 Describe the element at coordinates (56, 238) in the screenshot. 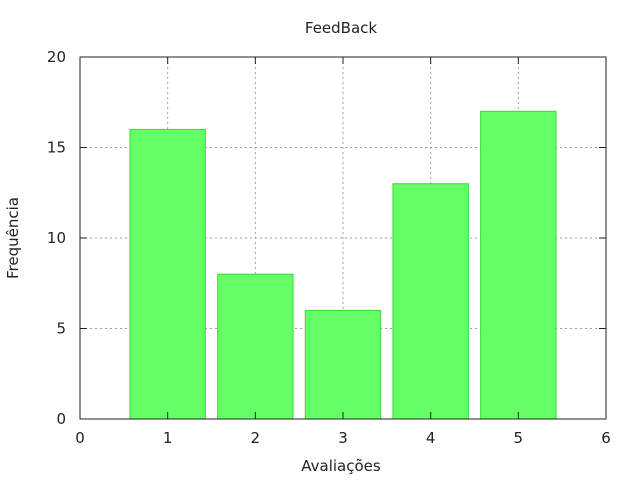

I see `y-tick-label: 10` at that location.